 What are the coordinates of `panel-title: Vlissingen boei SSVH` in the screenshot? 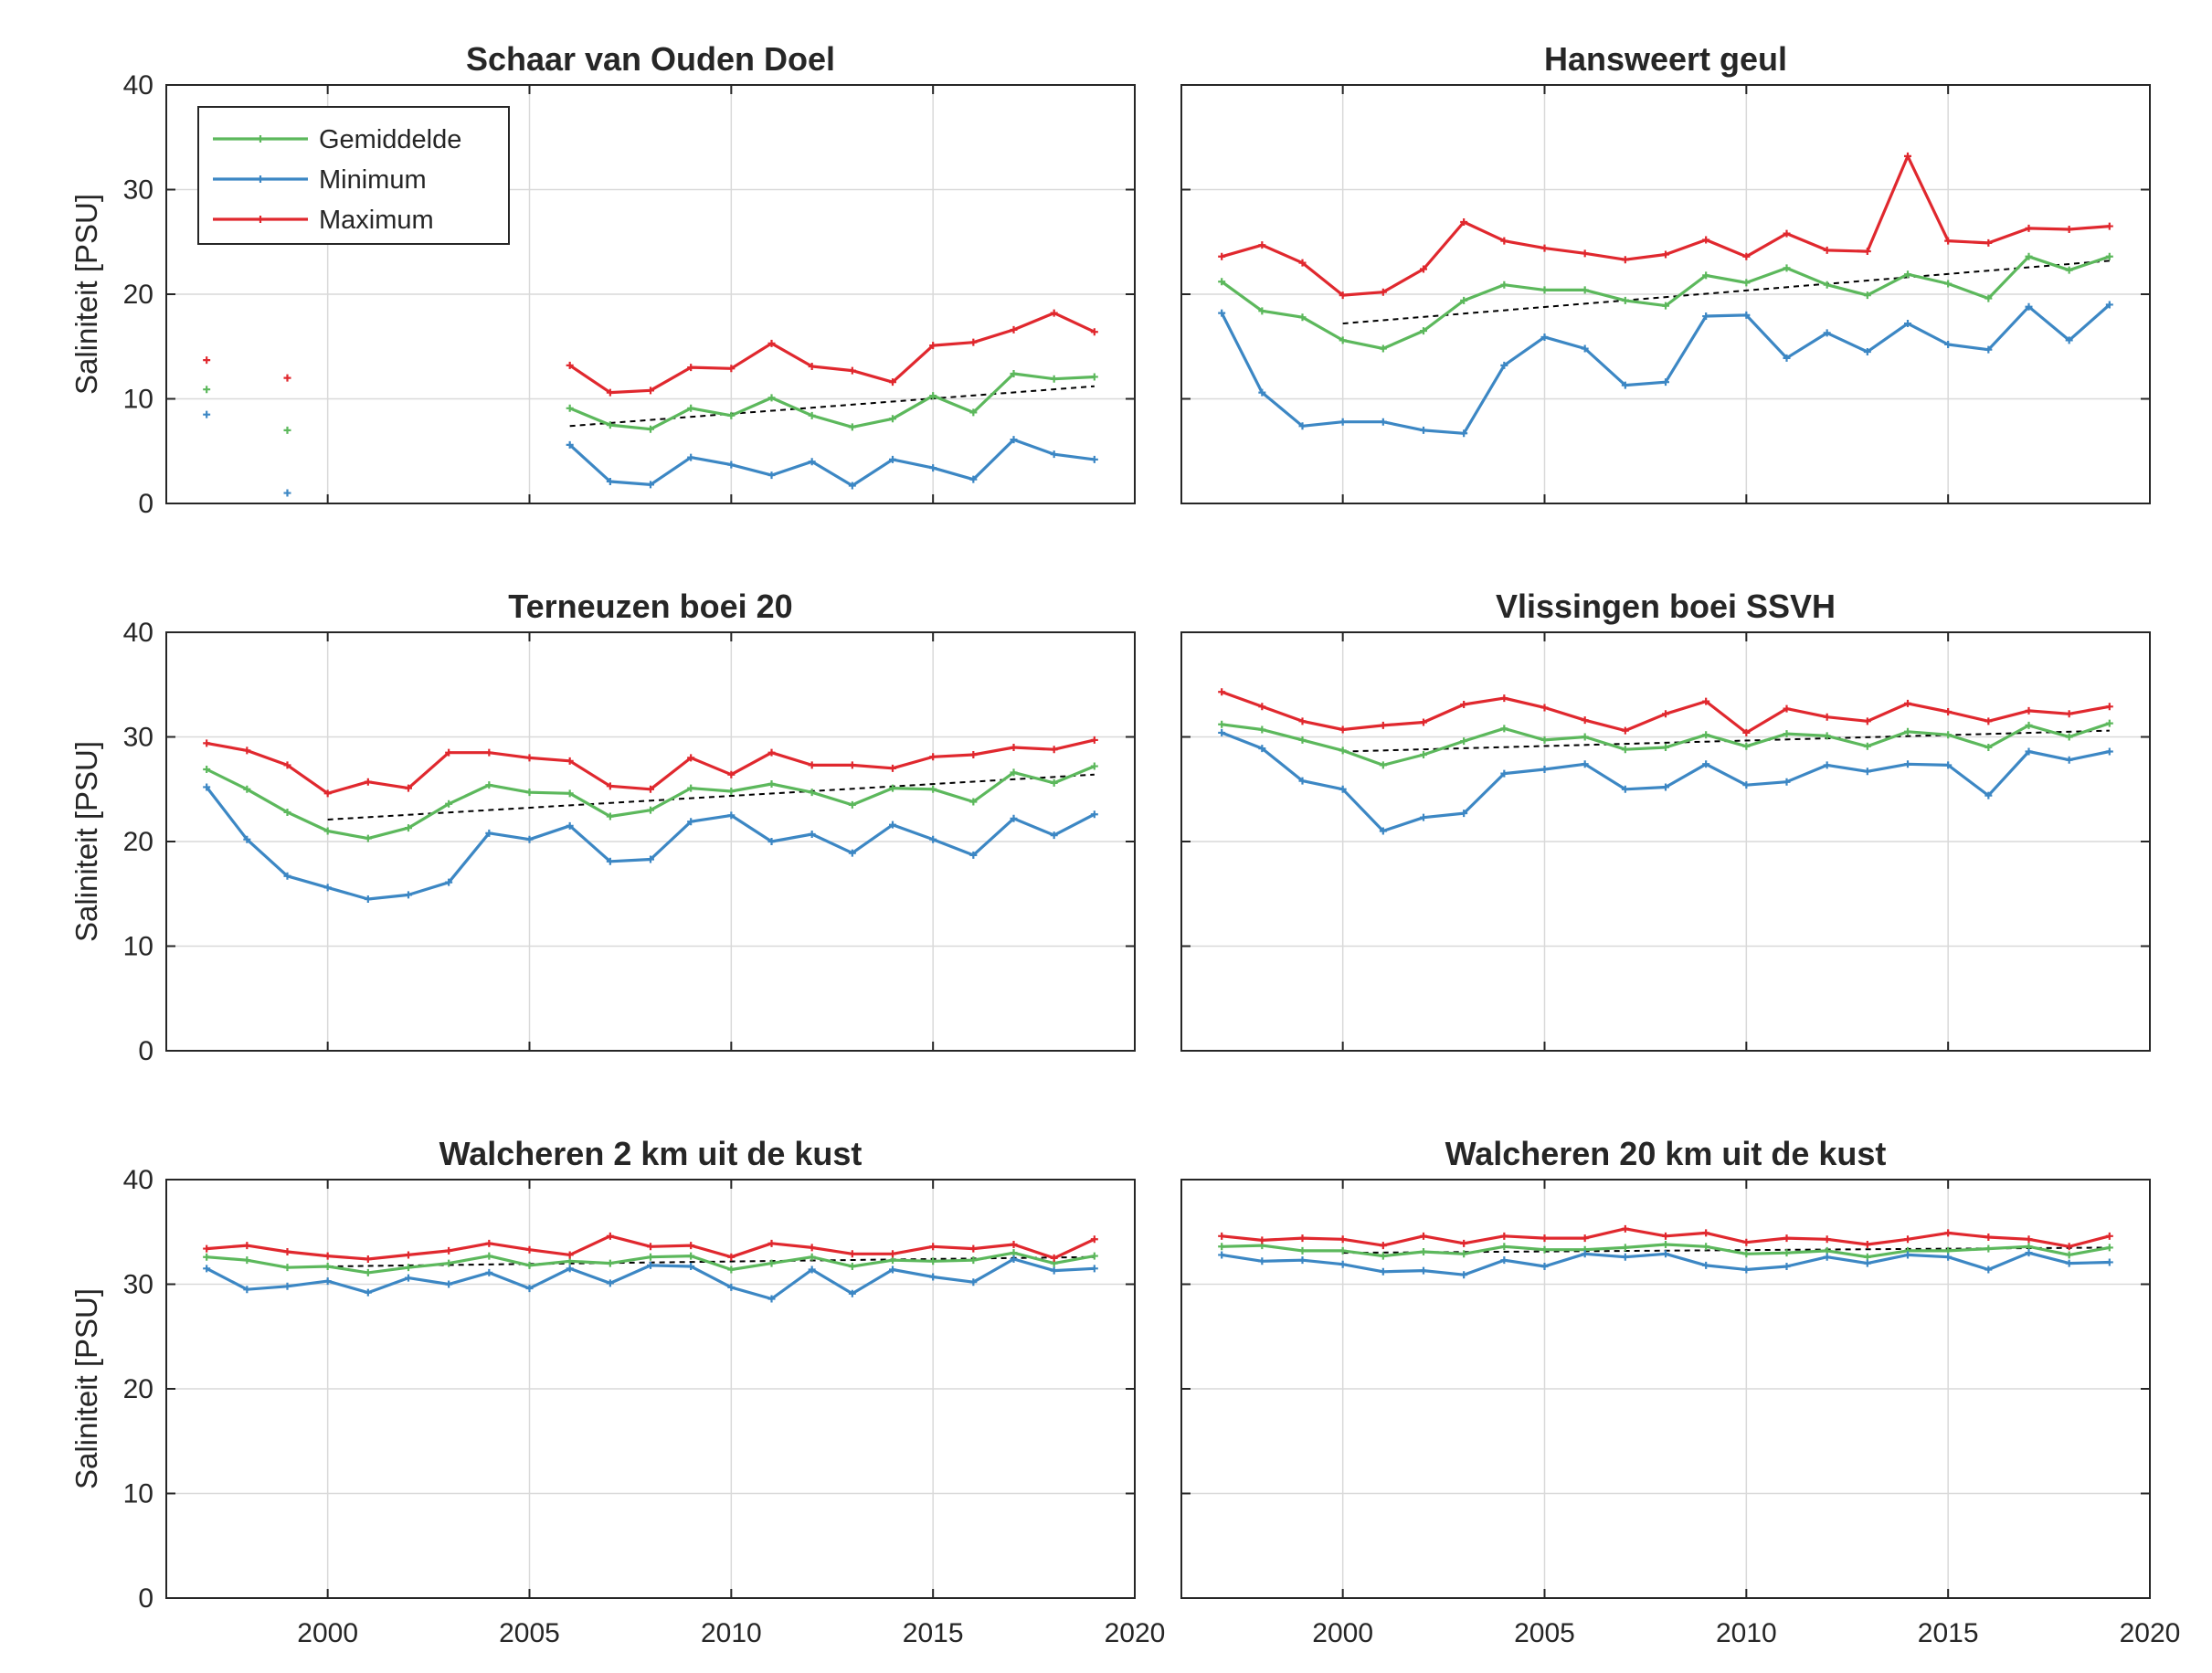 It's located at (1666, 606).